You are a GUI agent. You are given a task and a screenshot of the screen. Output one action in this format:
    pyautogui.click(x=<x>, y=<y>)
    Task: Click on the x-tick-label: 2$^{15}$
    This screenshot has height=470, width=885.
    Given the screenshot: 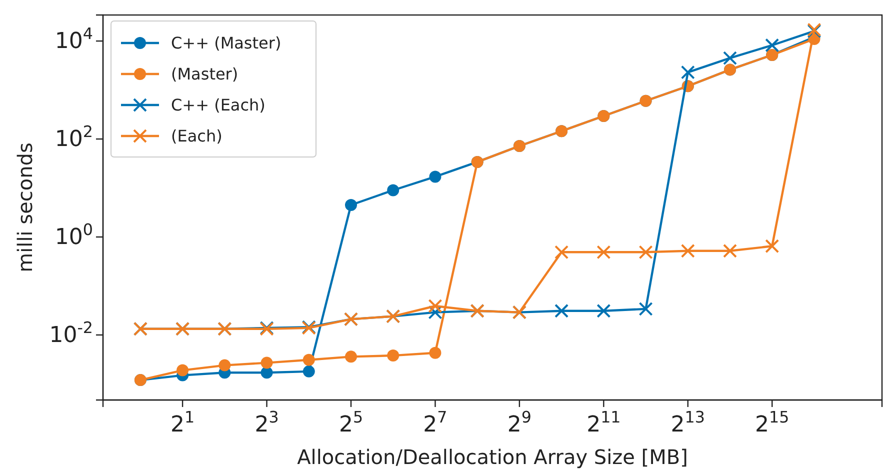 What is the action you would take?
    pyautogui.click(x=772, y=422)
    